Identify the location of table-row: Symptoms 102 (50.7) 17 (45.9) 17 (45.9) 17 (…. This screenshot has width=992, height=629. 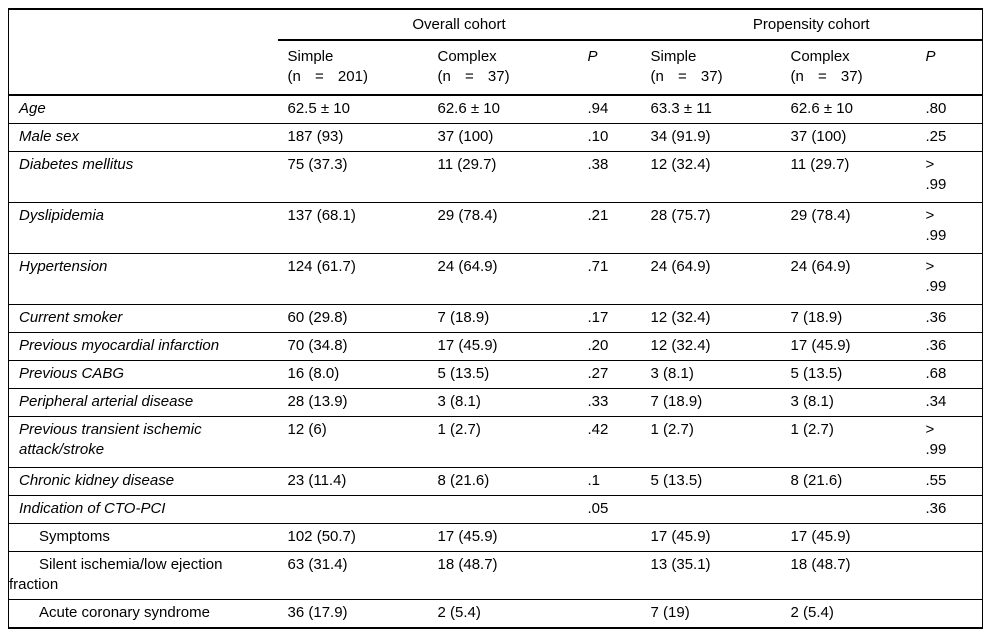
(495, 537).